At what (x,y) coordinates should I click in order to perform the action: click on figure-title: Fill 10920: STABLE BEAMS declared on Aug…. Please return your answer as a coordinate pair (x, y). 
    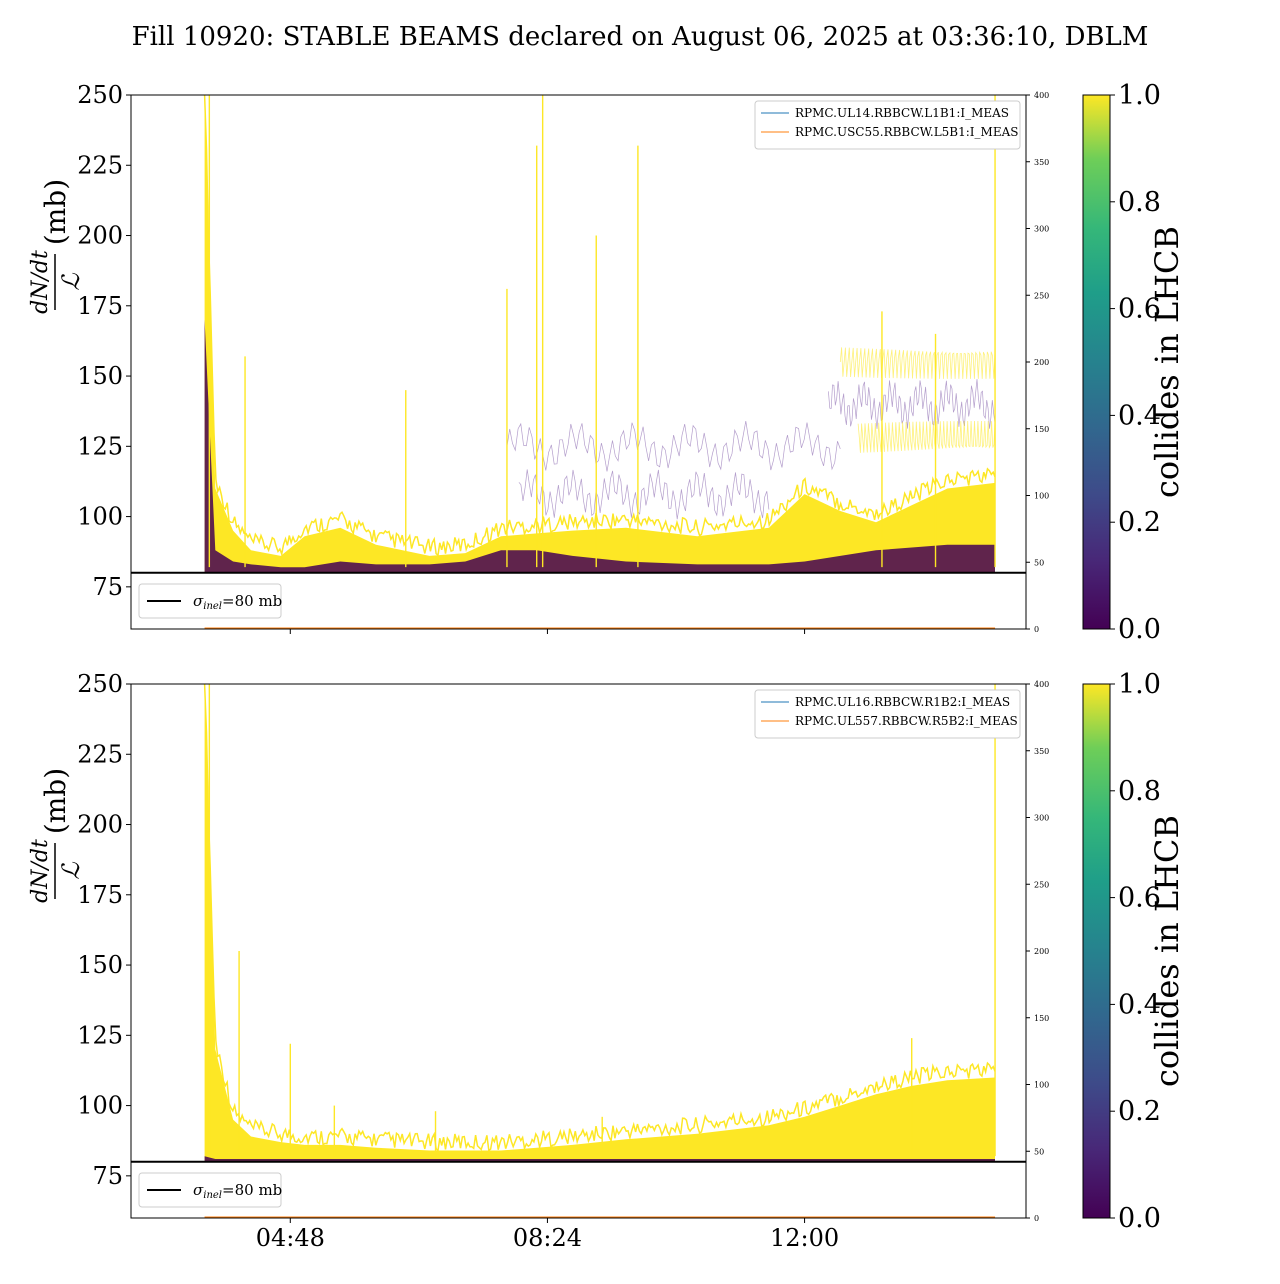
    Looking at the image, I should click on (640, 37).